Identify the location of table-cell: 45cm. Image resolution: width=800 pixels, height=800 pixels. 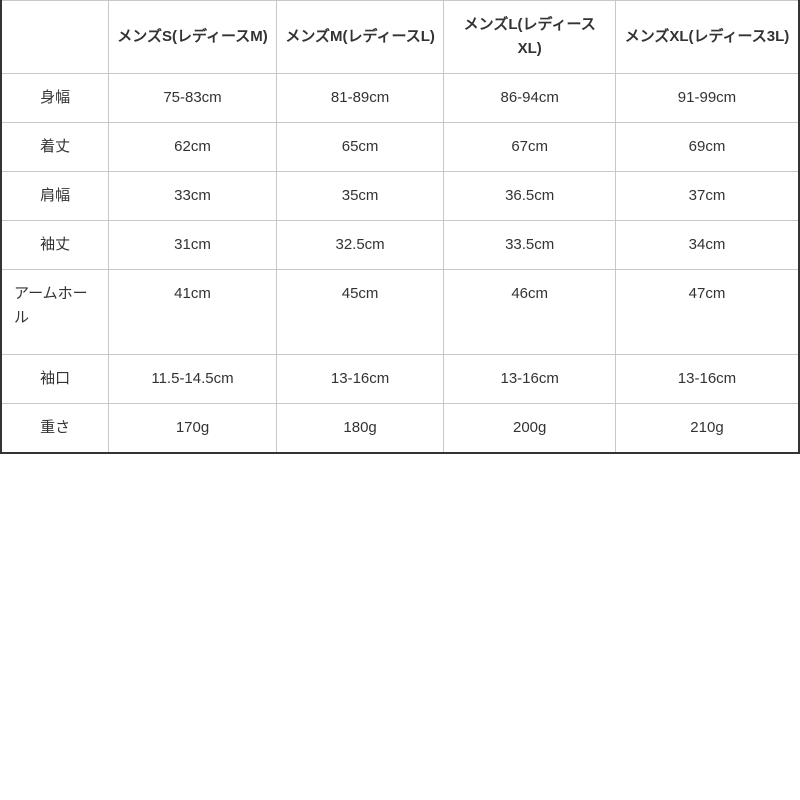
(360, 312).